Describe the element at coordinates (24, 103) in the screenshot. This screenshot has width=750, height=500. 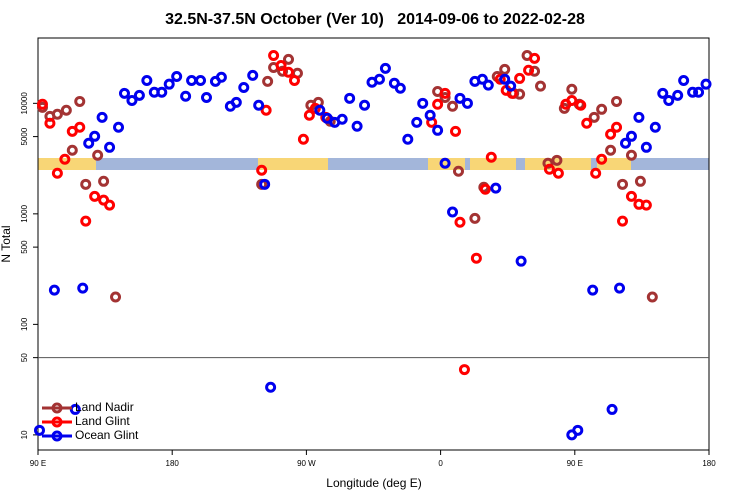
I see `y-tick-label: 10000` at that location.